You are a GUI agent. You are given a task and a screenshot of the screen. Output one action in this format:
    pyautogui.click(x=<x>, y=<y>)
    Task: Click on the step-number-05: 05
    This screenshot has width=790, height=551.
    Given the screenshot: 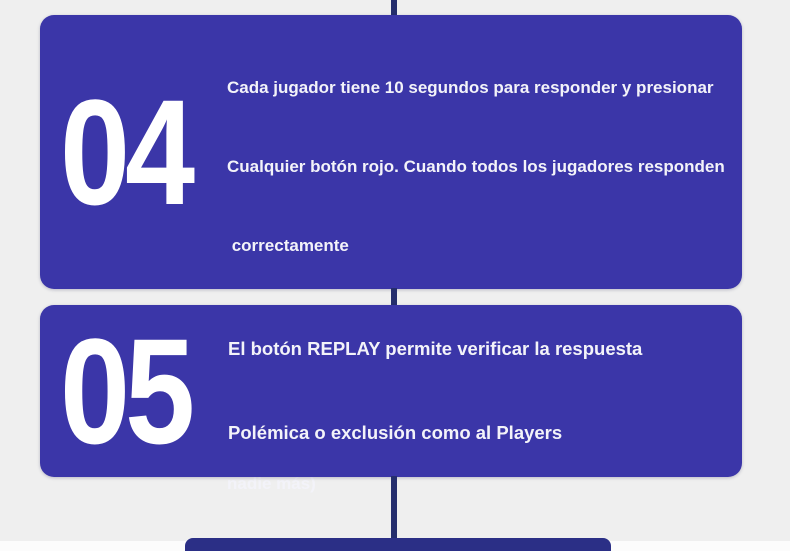 What is the action you would take?
    pyautogui.click(x=127, y=391)
    